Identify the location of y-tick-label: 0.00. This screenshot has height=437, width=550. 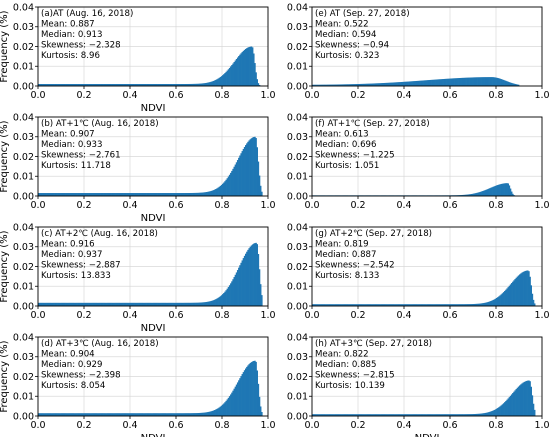
(297, 196).